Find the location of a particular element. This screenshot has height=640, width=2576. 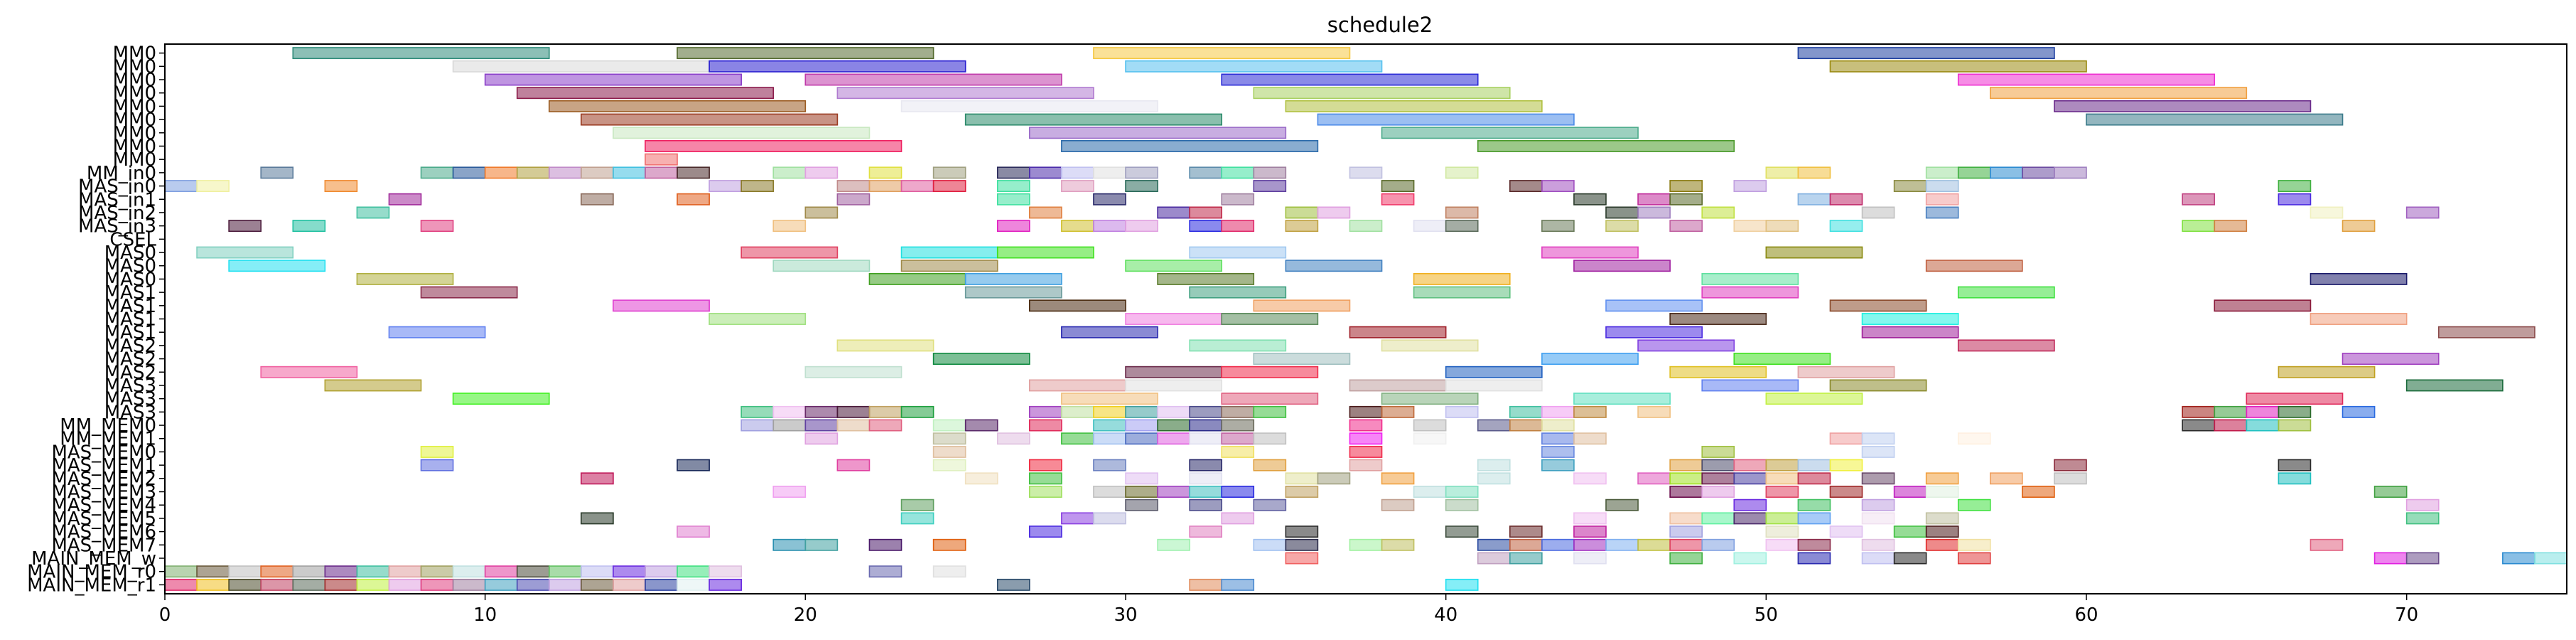

x-tick-label: 50 is located at coordinates (1766, 615).